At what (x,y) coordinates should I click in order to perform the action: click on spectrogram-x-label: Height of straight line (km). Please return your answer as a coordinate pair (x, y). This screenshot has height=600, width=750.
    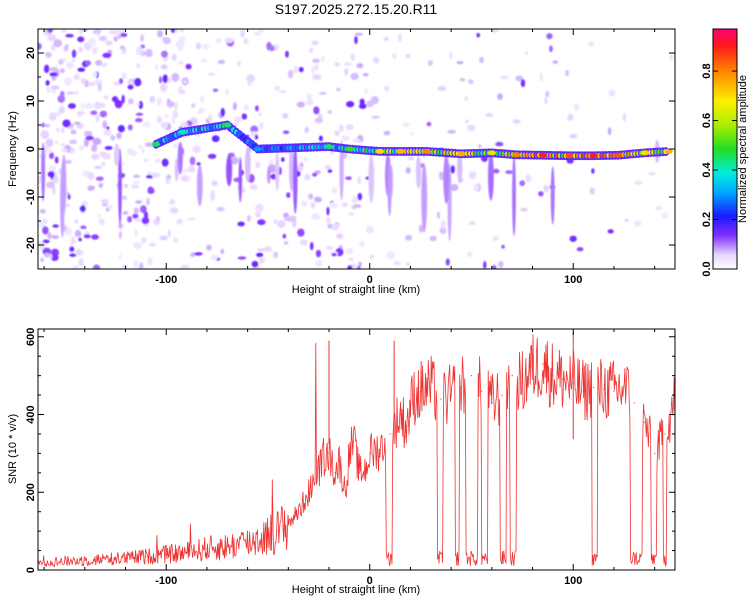
    Looking at the image, I should click on (356, 290).